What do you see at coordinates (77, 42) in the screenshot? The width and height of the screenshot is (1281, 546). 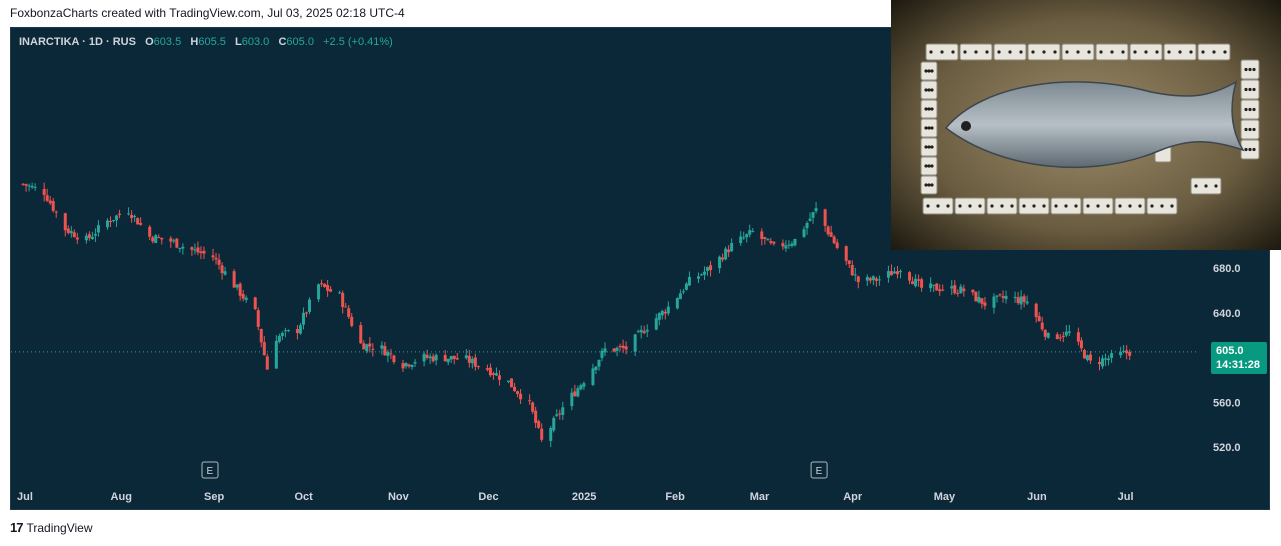 I see `symbol-name: INARCTIKA · 1D · RUS` at bounding box center [77, 42].